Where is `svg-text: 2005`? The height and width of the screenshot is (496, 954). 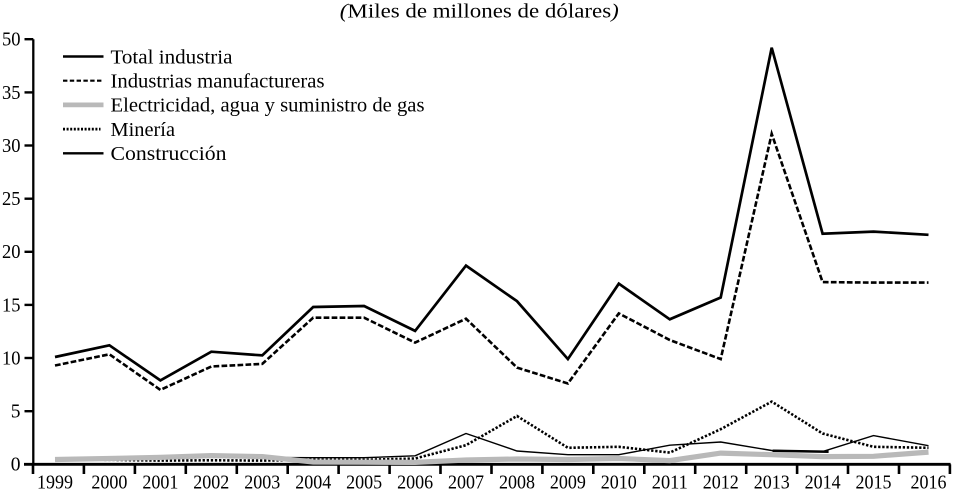
svg-text: 2005 is located at coordinates (364, 481).